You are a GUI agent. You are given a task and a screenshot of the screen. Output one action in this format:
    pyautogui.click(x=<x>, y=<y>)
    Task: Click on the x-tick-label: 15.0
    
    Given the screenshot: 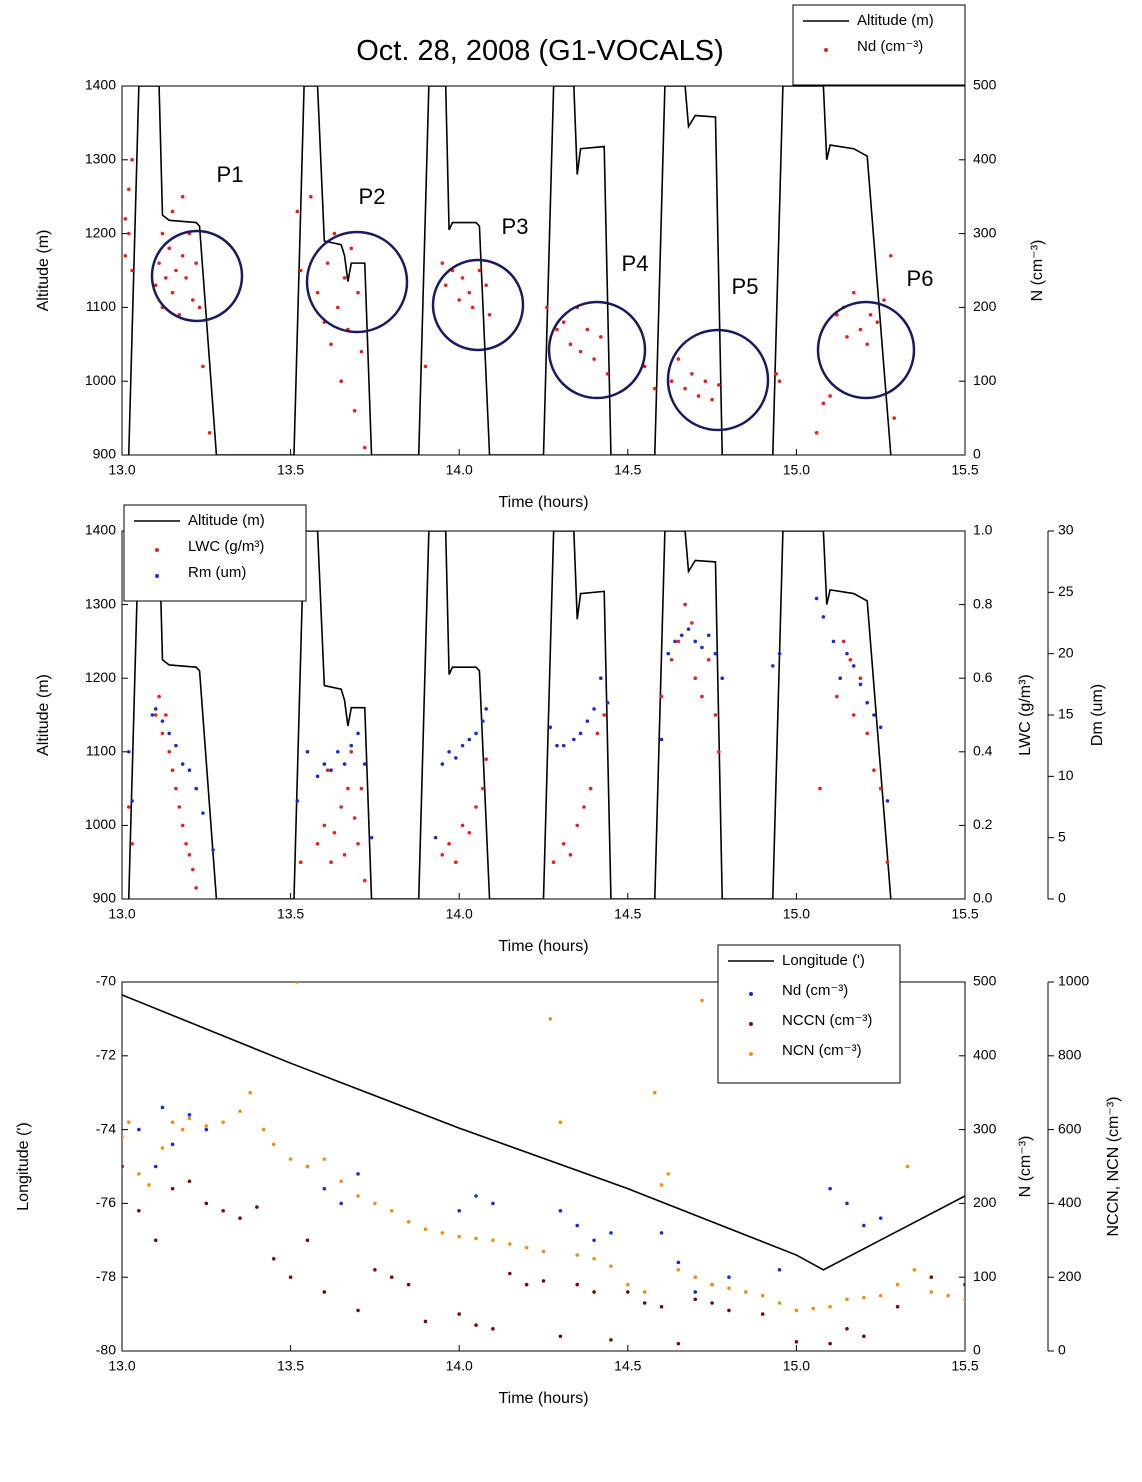 What is the action you would take?
    pyautogui.click(x=796, y=1366)
    